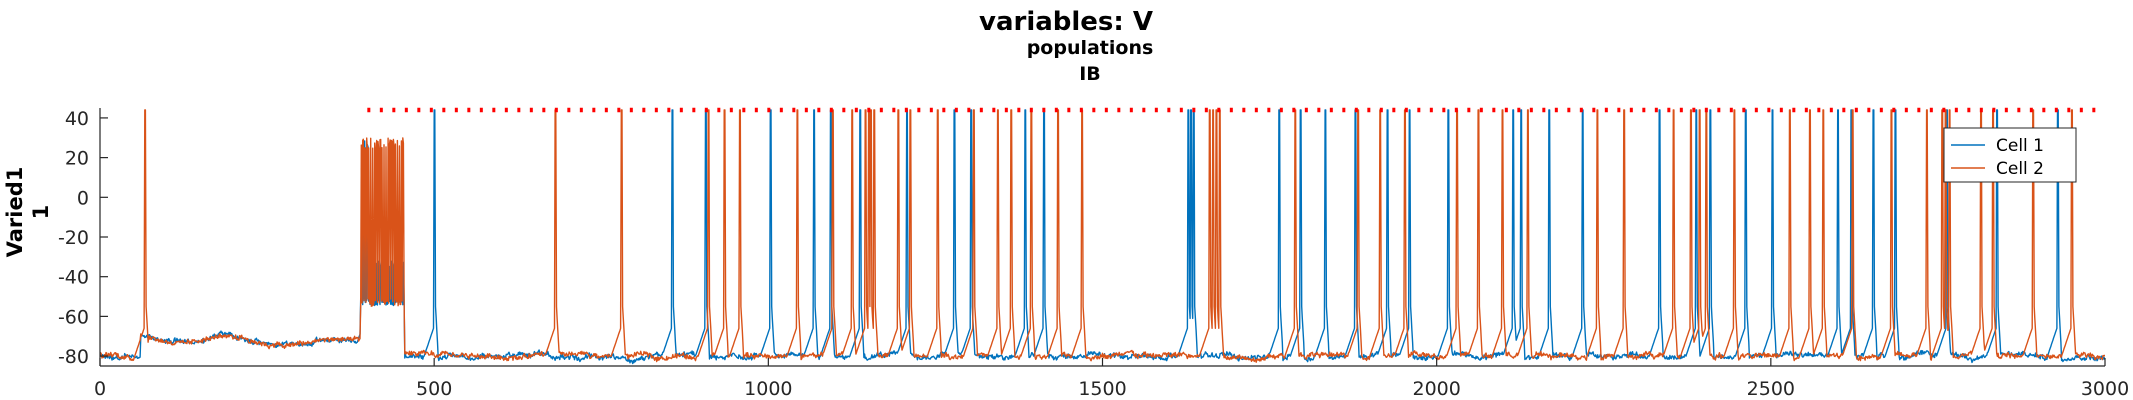 Image resolution: width=2133 pixels, height=400 pixels. I want to click on x-tick-label: 1500, so click(1102, 389).